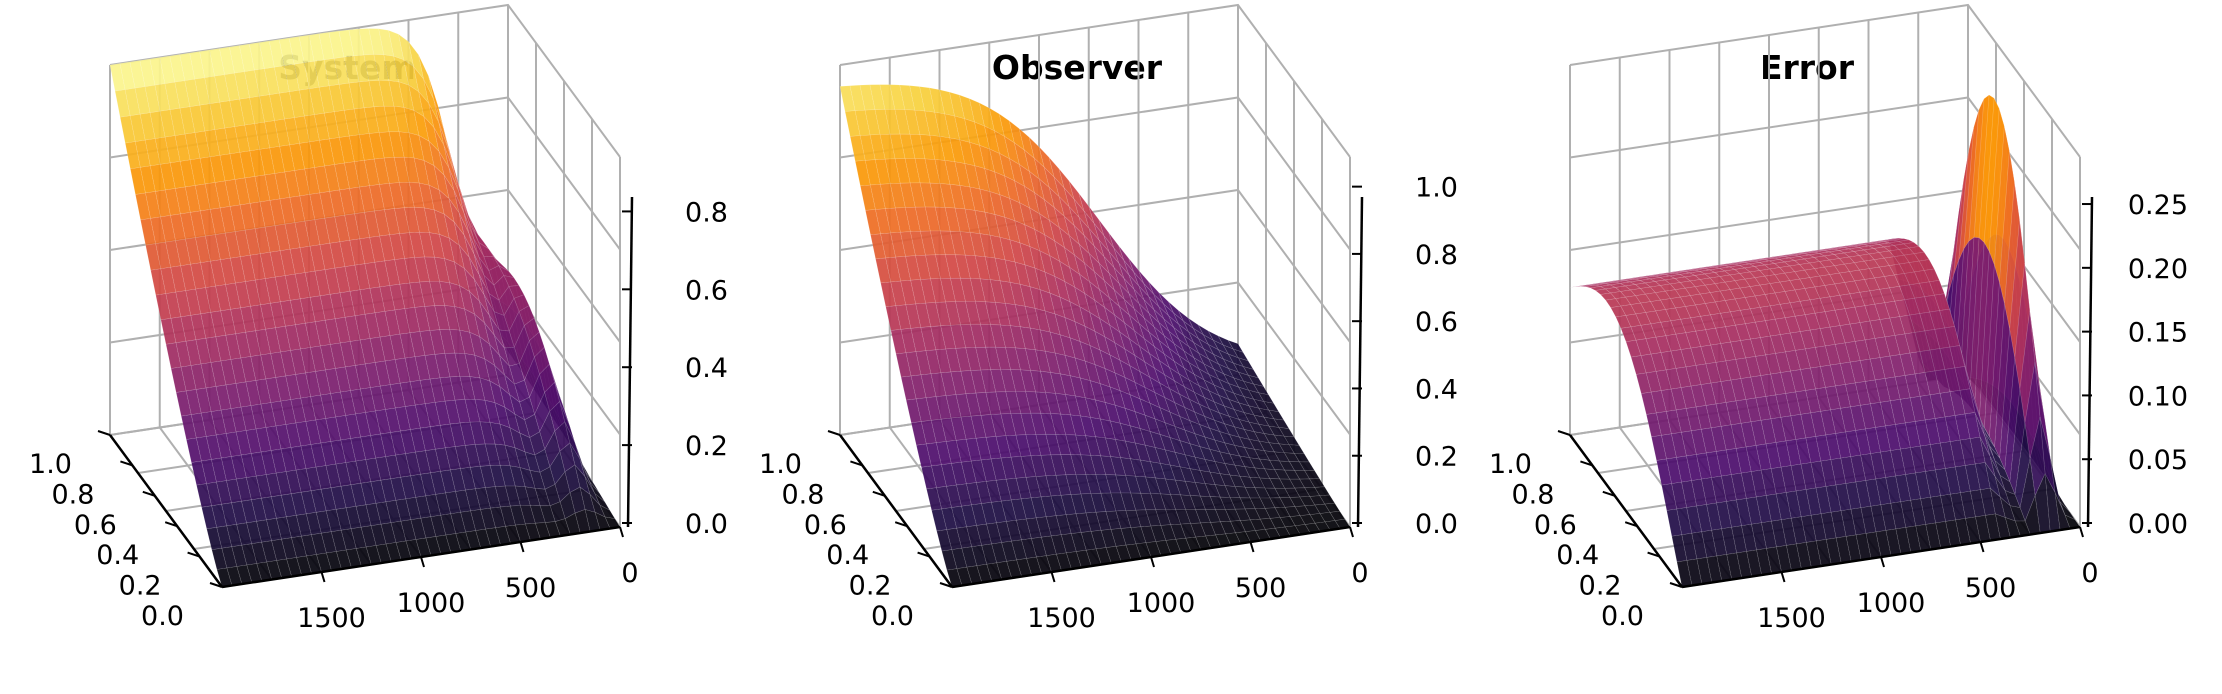 This screenshot has height=694, width=2222. What do you see at coordinates (2158, 205) in the screenshot?
I see `error-z-tick-label: 0.25` at bounding box center [2158, 205].